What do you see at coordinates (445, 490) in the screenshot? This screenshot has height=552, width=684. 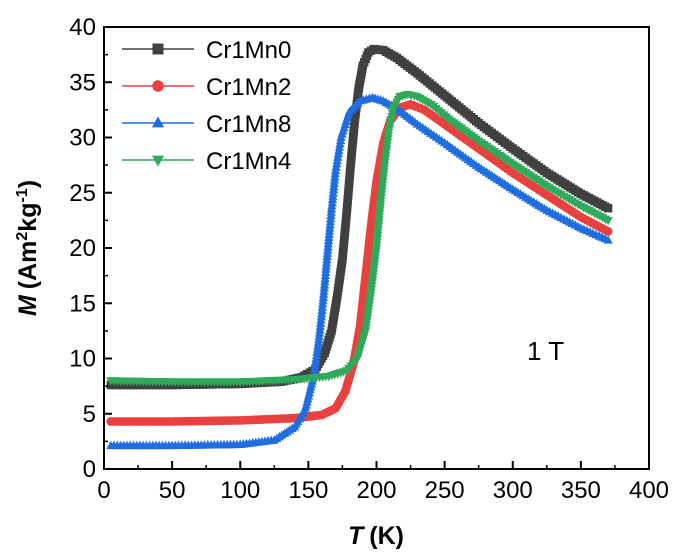 I see `x-tick-label: 250` at bounding box center [445, 490].